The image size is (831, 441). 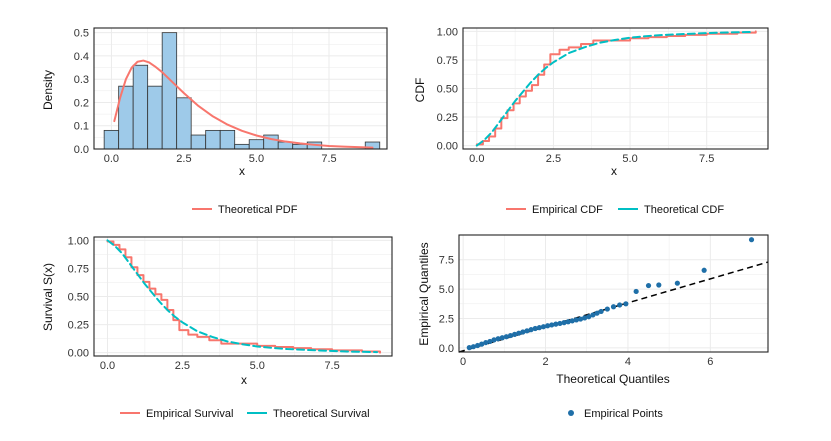 What do you see at coordinates (81, 103) in the screenshot?
I see `pdf-y-tick-label: 0.2` at bounding box center [81, 103].